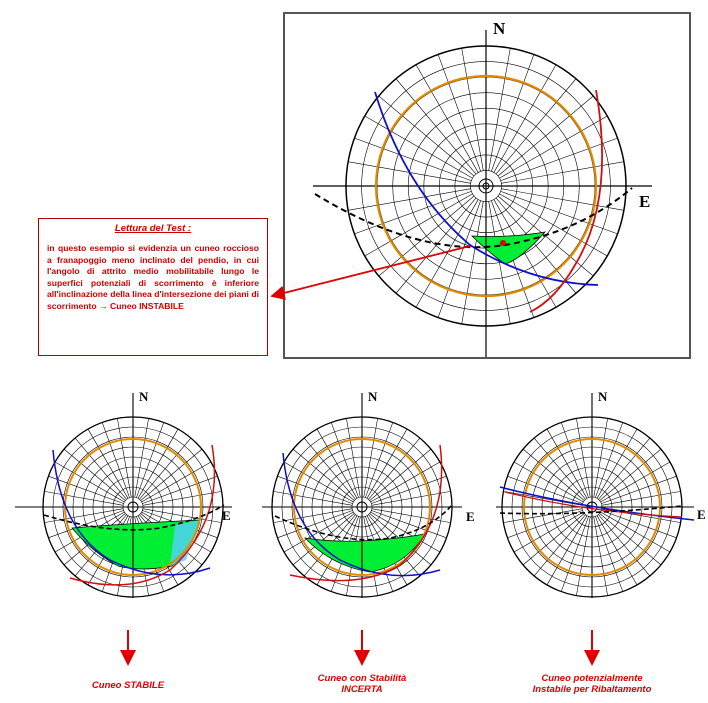 This screenshot has width=708, height=703. Describe the element at coordinates (592, 689) in the screenshot. I see `caption-line: Instabile per Ribaltamento` at that location.